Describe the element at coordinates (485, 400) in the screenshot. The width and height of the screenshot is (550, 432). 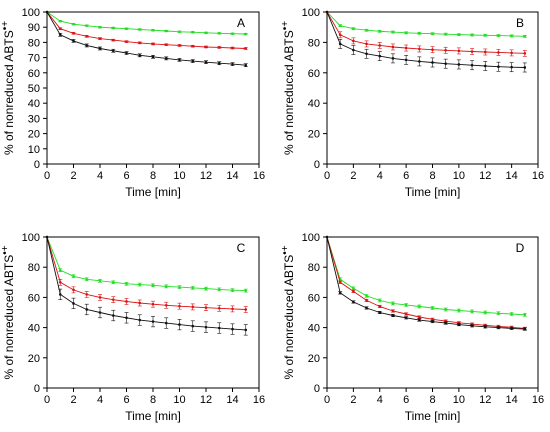
I see `x-tick-label: 12` at that location.